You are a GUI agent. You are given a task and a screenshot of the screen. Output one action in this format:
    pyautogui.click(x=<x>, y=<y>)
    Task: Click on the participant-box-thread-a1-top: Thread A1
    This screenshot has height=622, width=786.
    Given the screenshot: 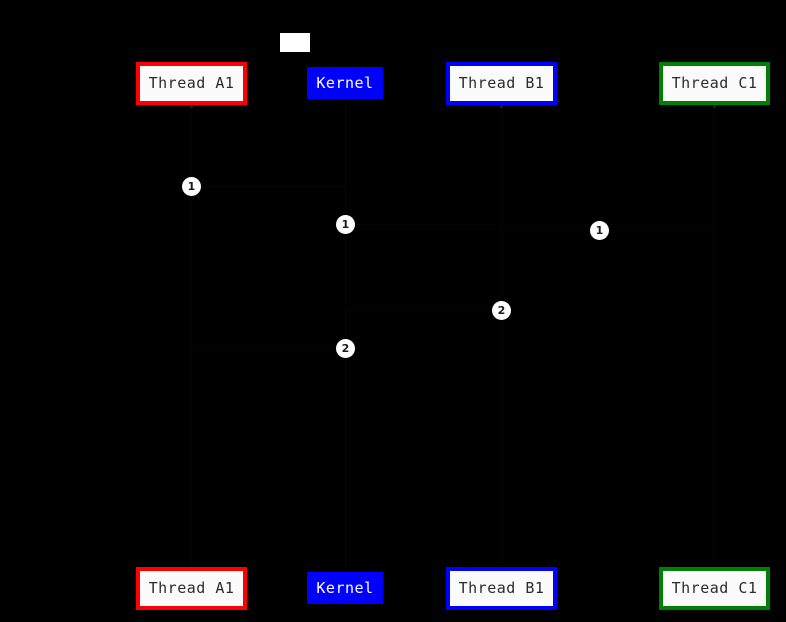 What is the action you would take?
    pyautogui.click(x=191, y=83)
    